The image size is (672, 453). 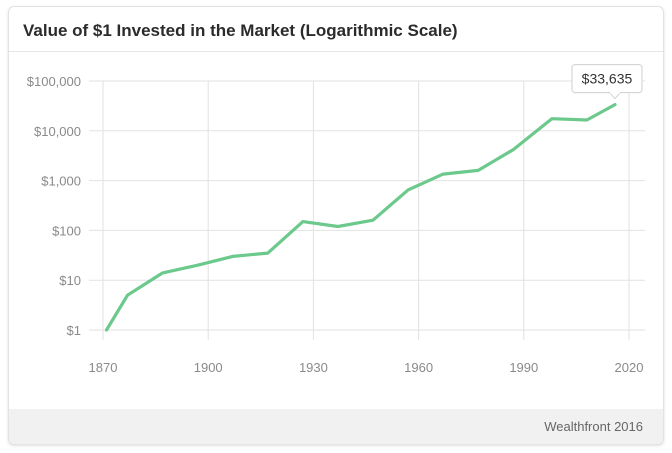 What do you see at coordinates (61, 181) in the screenshot?
I see `y-tick-label: $1,000` at bounding box center [61, 181].